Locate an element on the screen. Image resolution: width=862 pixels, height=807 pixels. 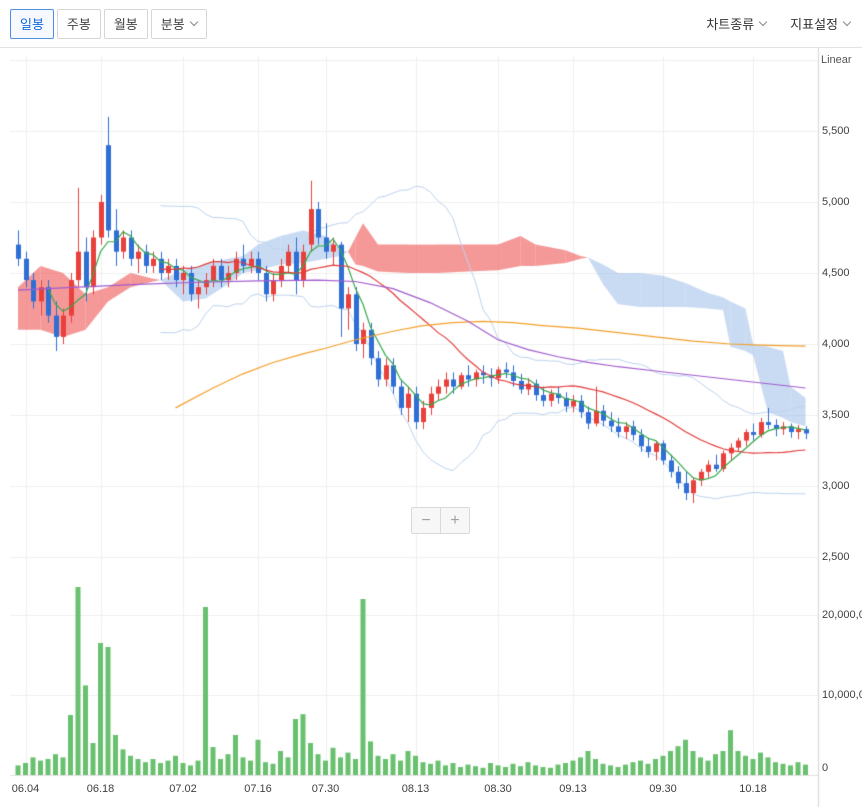
toolbar-right: 차트종류 지표설정 is located at coordinates (779, 23).